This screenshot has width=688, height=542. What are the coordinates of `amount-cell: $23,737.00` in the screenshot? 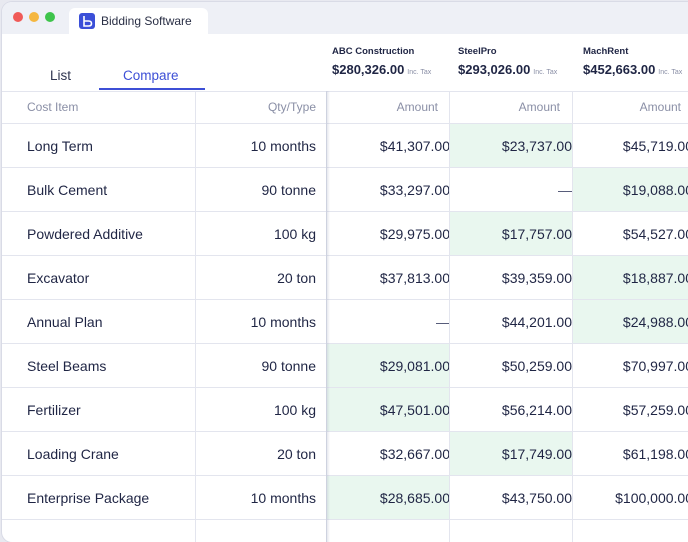 It's located at (536, 146).